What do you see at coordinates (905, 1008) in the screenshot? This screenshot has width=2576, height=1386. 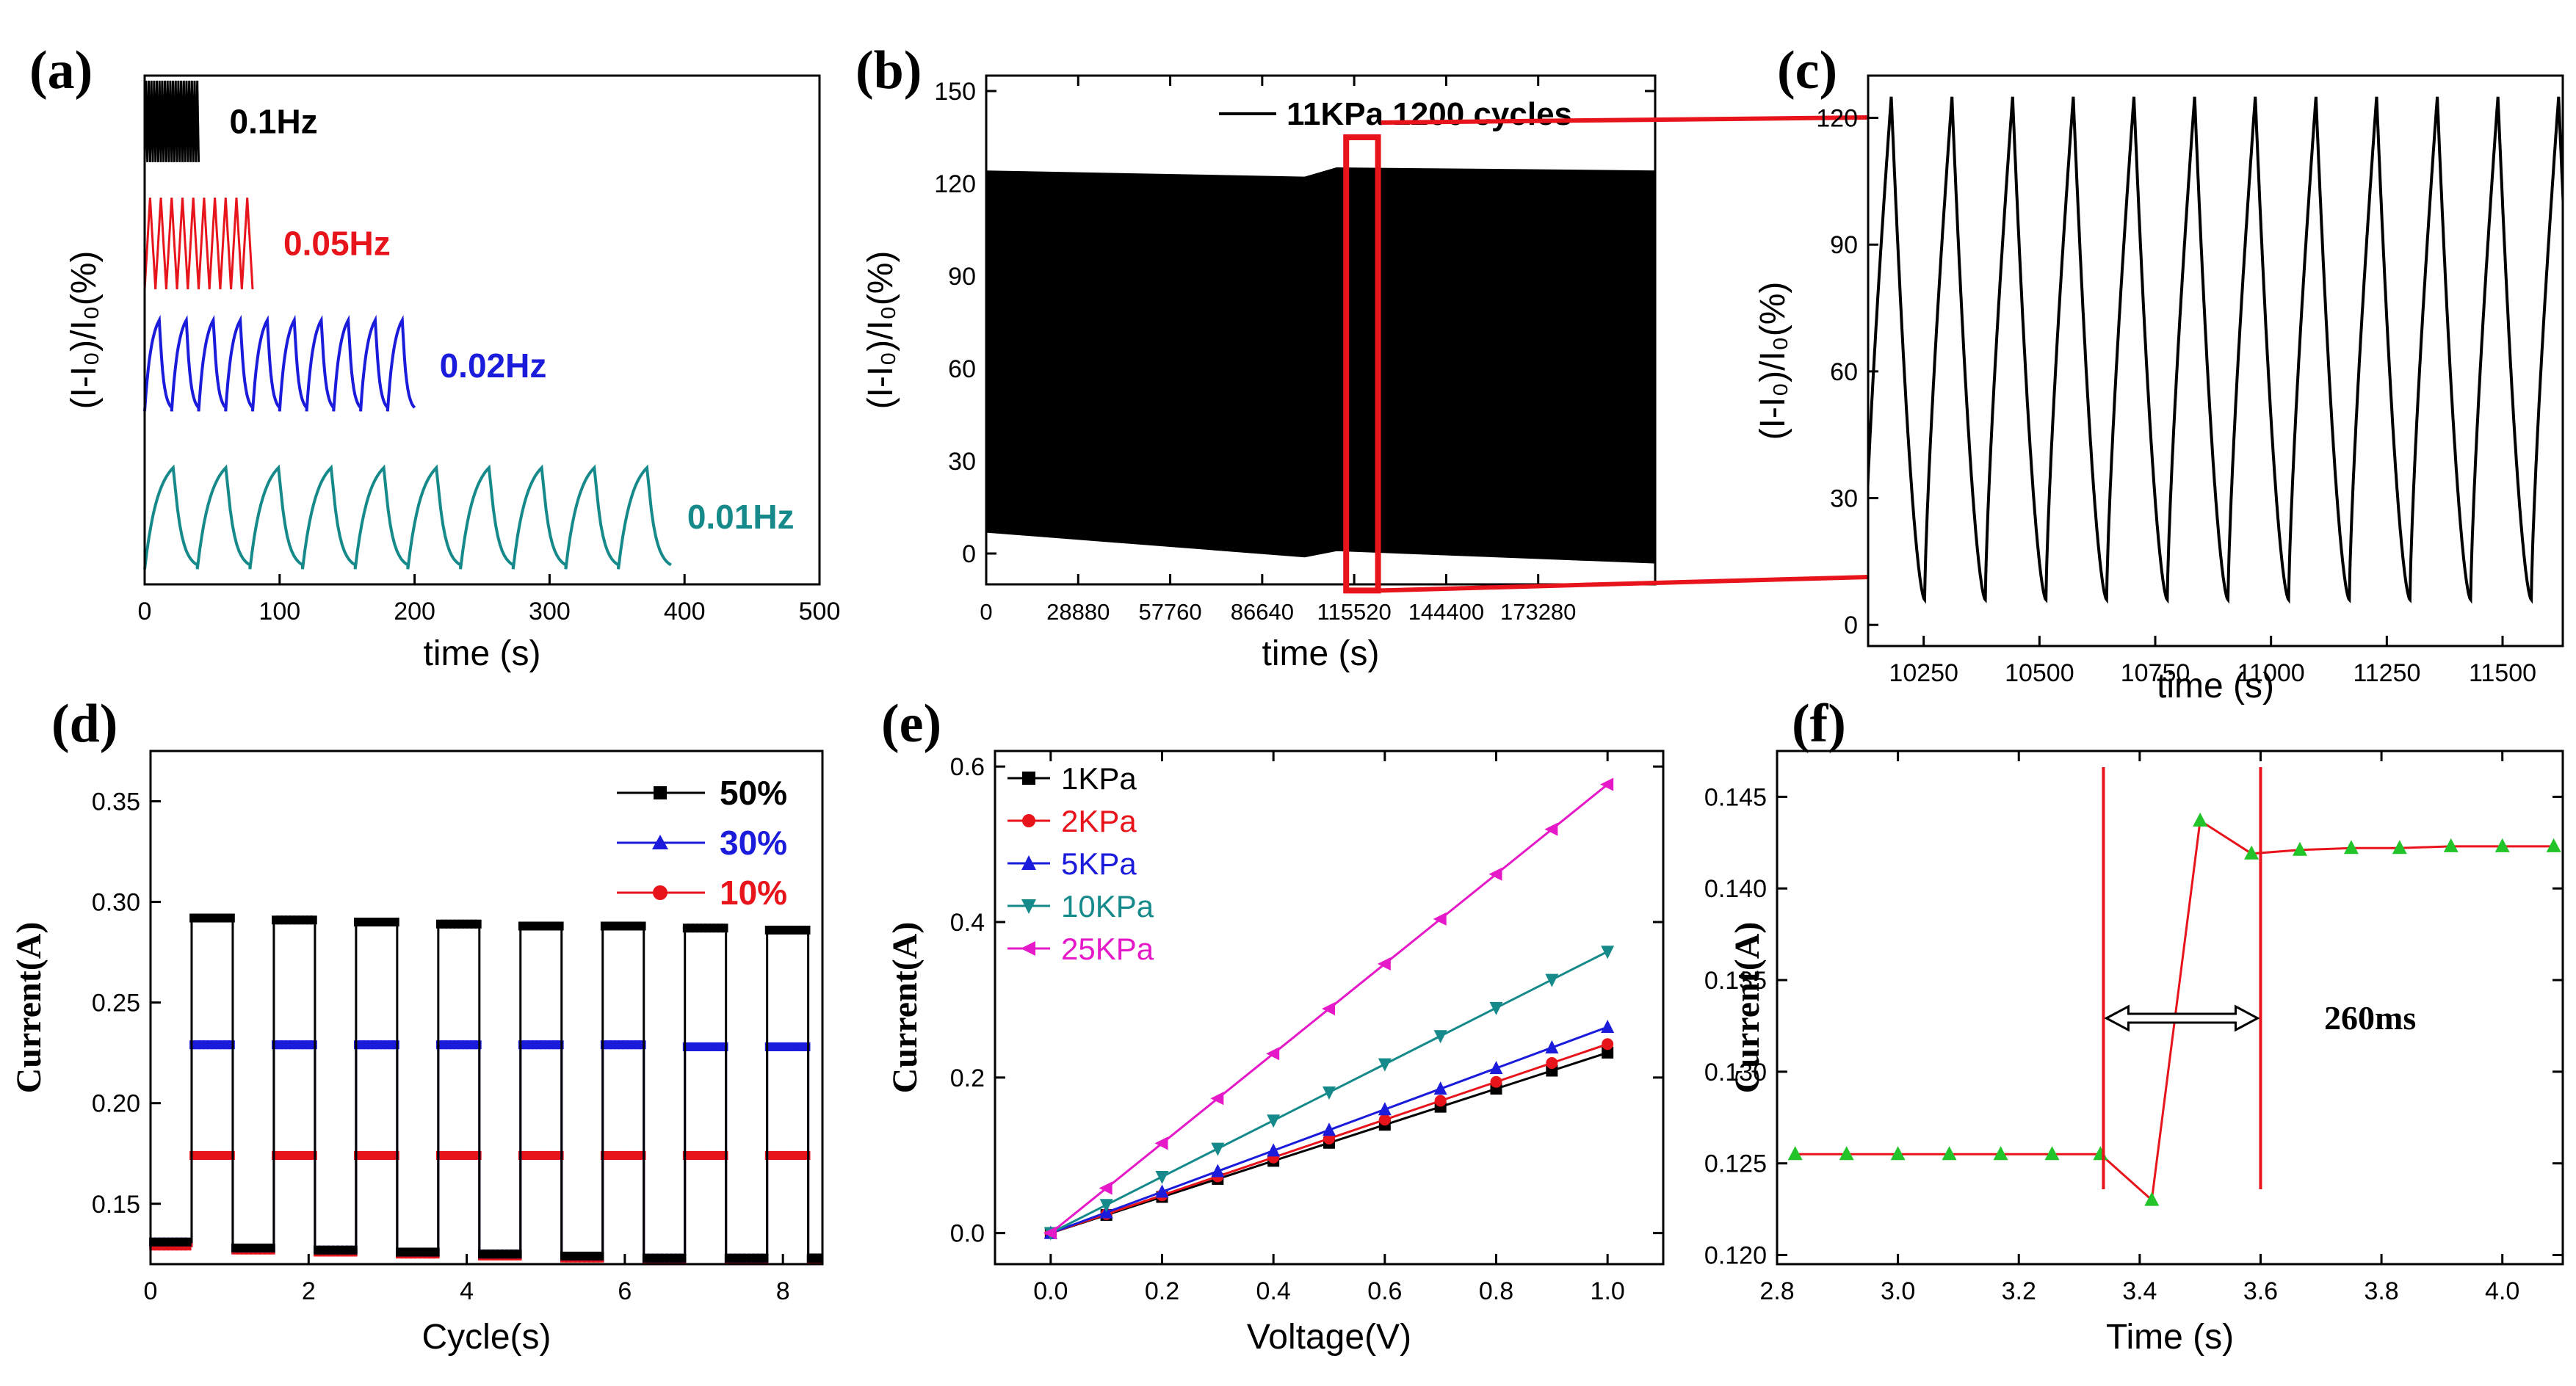 I see `y-axis-label: Current(A)` at bounding box center [905, 1008].